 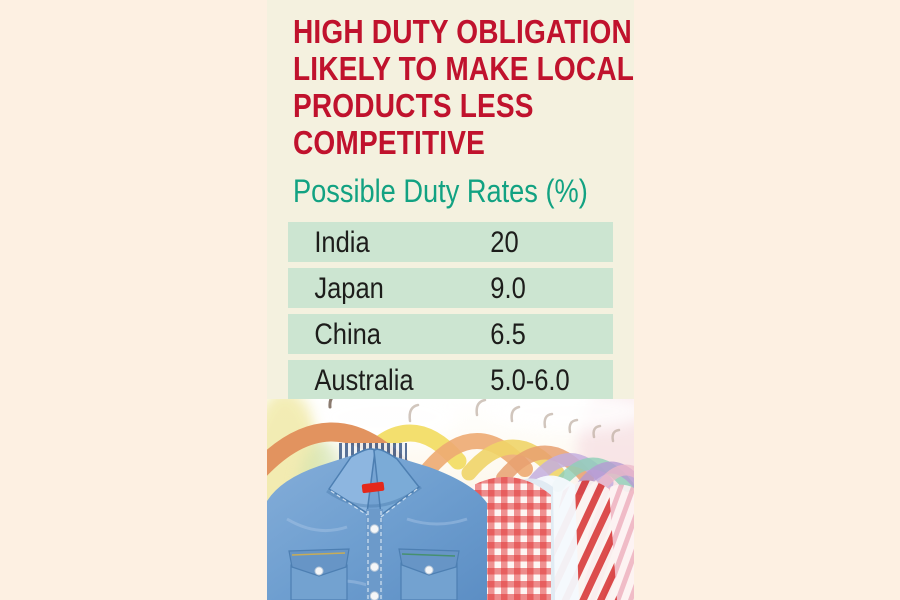 I want to click on headline-line: HIGH DUTY OBLIGATION, so click(x=462, y=31).